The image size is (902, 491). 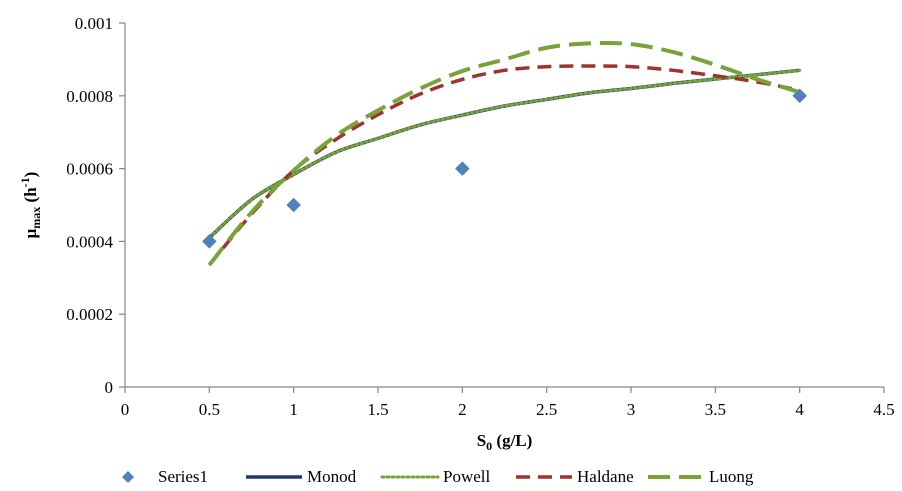 What do you see at coordinates (467, 476) in the screenshot?
I see `legend-label-powell: Powell` at bounding box center [467, 476].